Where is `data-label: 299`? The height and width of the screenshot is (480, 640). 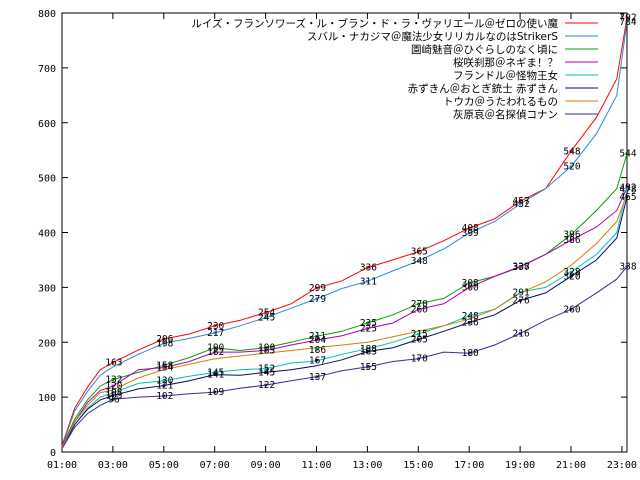
data-label: 299 is located at coordinates (317, 288).